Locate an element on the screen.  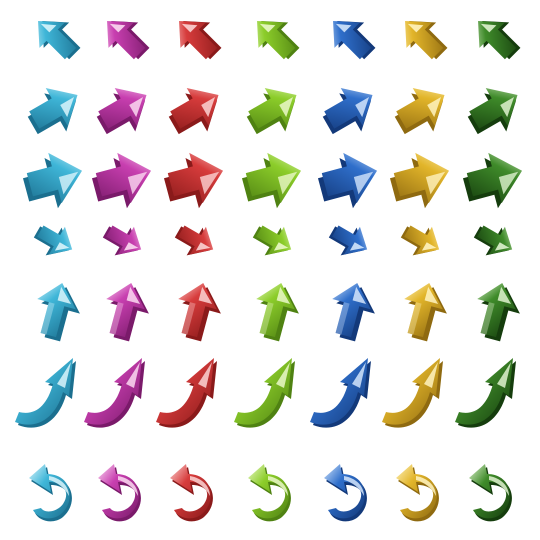
arrow-hook-cyan-icon is located at coordinates (55, 491).